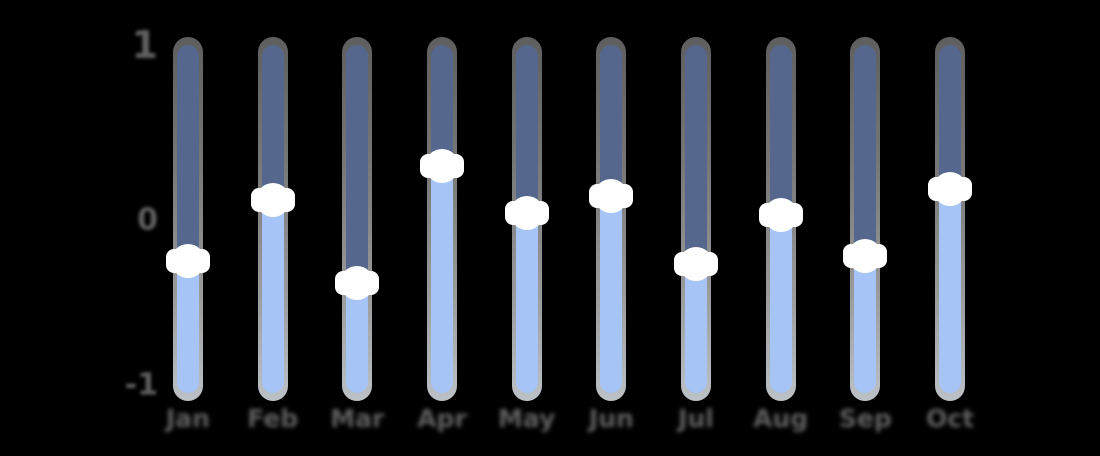  Describe the element at coordinates (357, 418) in the screenshot. I see `x-axis-label: Mar` at that location.